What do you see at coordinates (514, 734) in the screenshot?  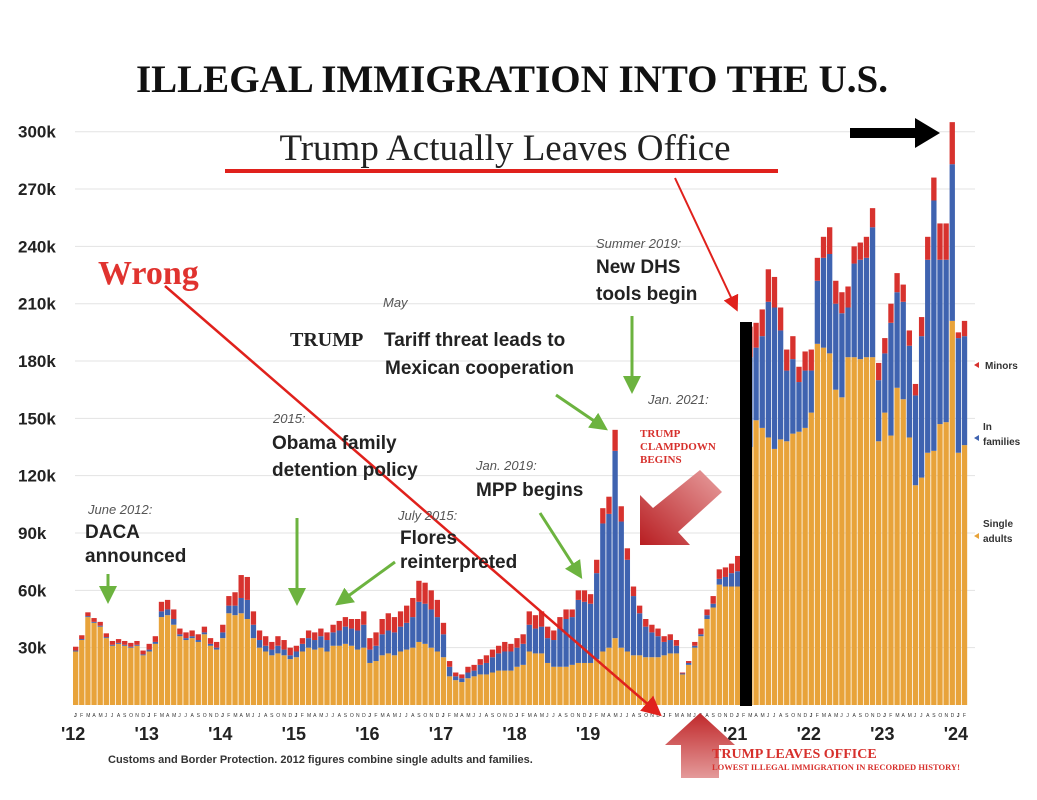 I see `year-tick-label: '18` at bounding box center [514, 734].